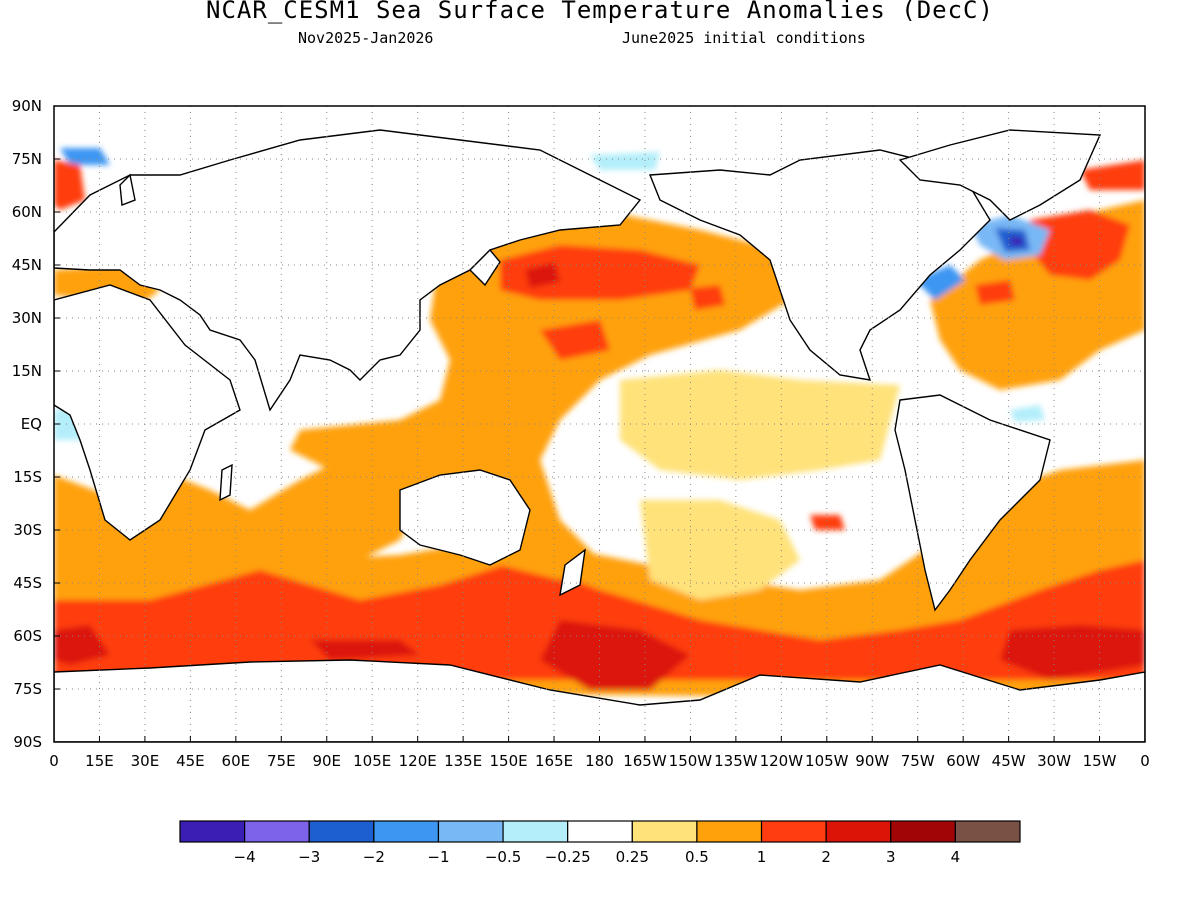 This screenshot has height=900, width=1200. I want to click on lon-tick-label: 90W, so click(872, 761).